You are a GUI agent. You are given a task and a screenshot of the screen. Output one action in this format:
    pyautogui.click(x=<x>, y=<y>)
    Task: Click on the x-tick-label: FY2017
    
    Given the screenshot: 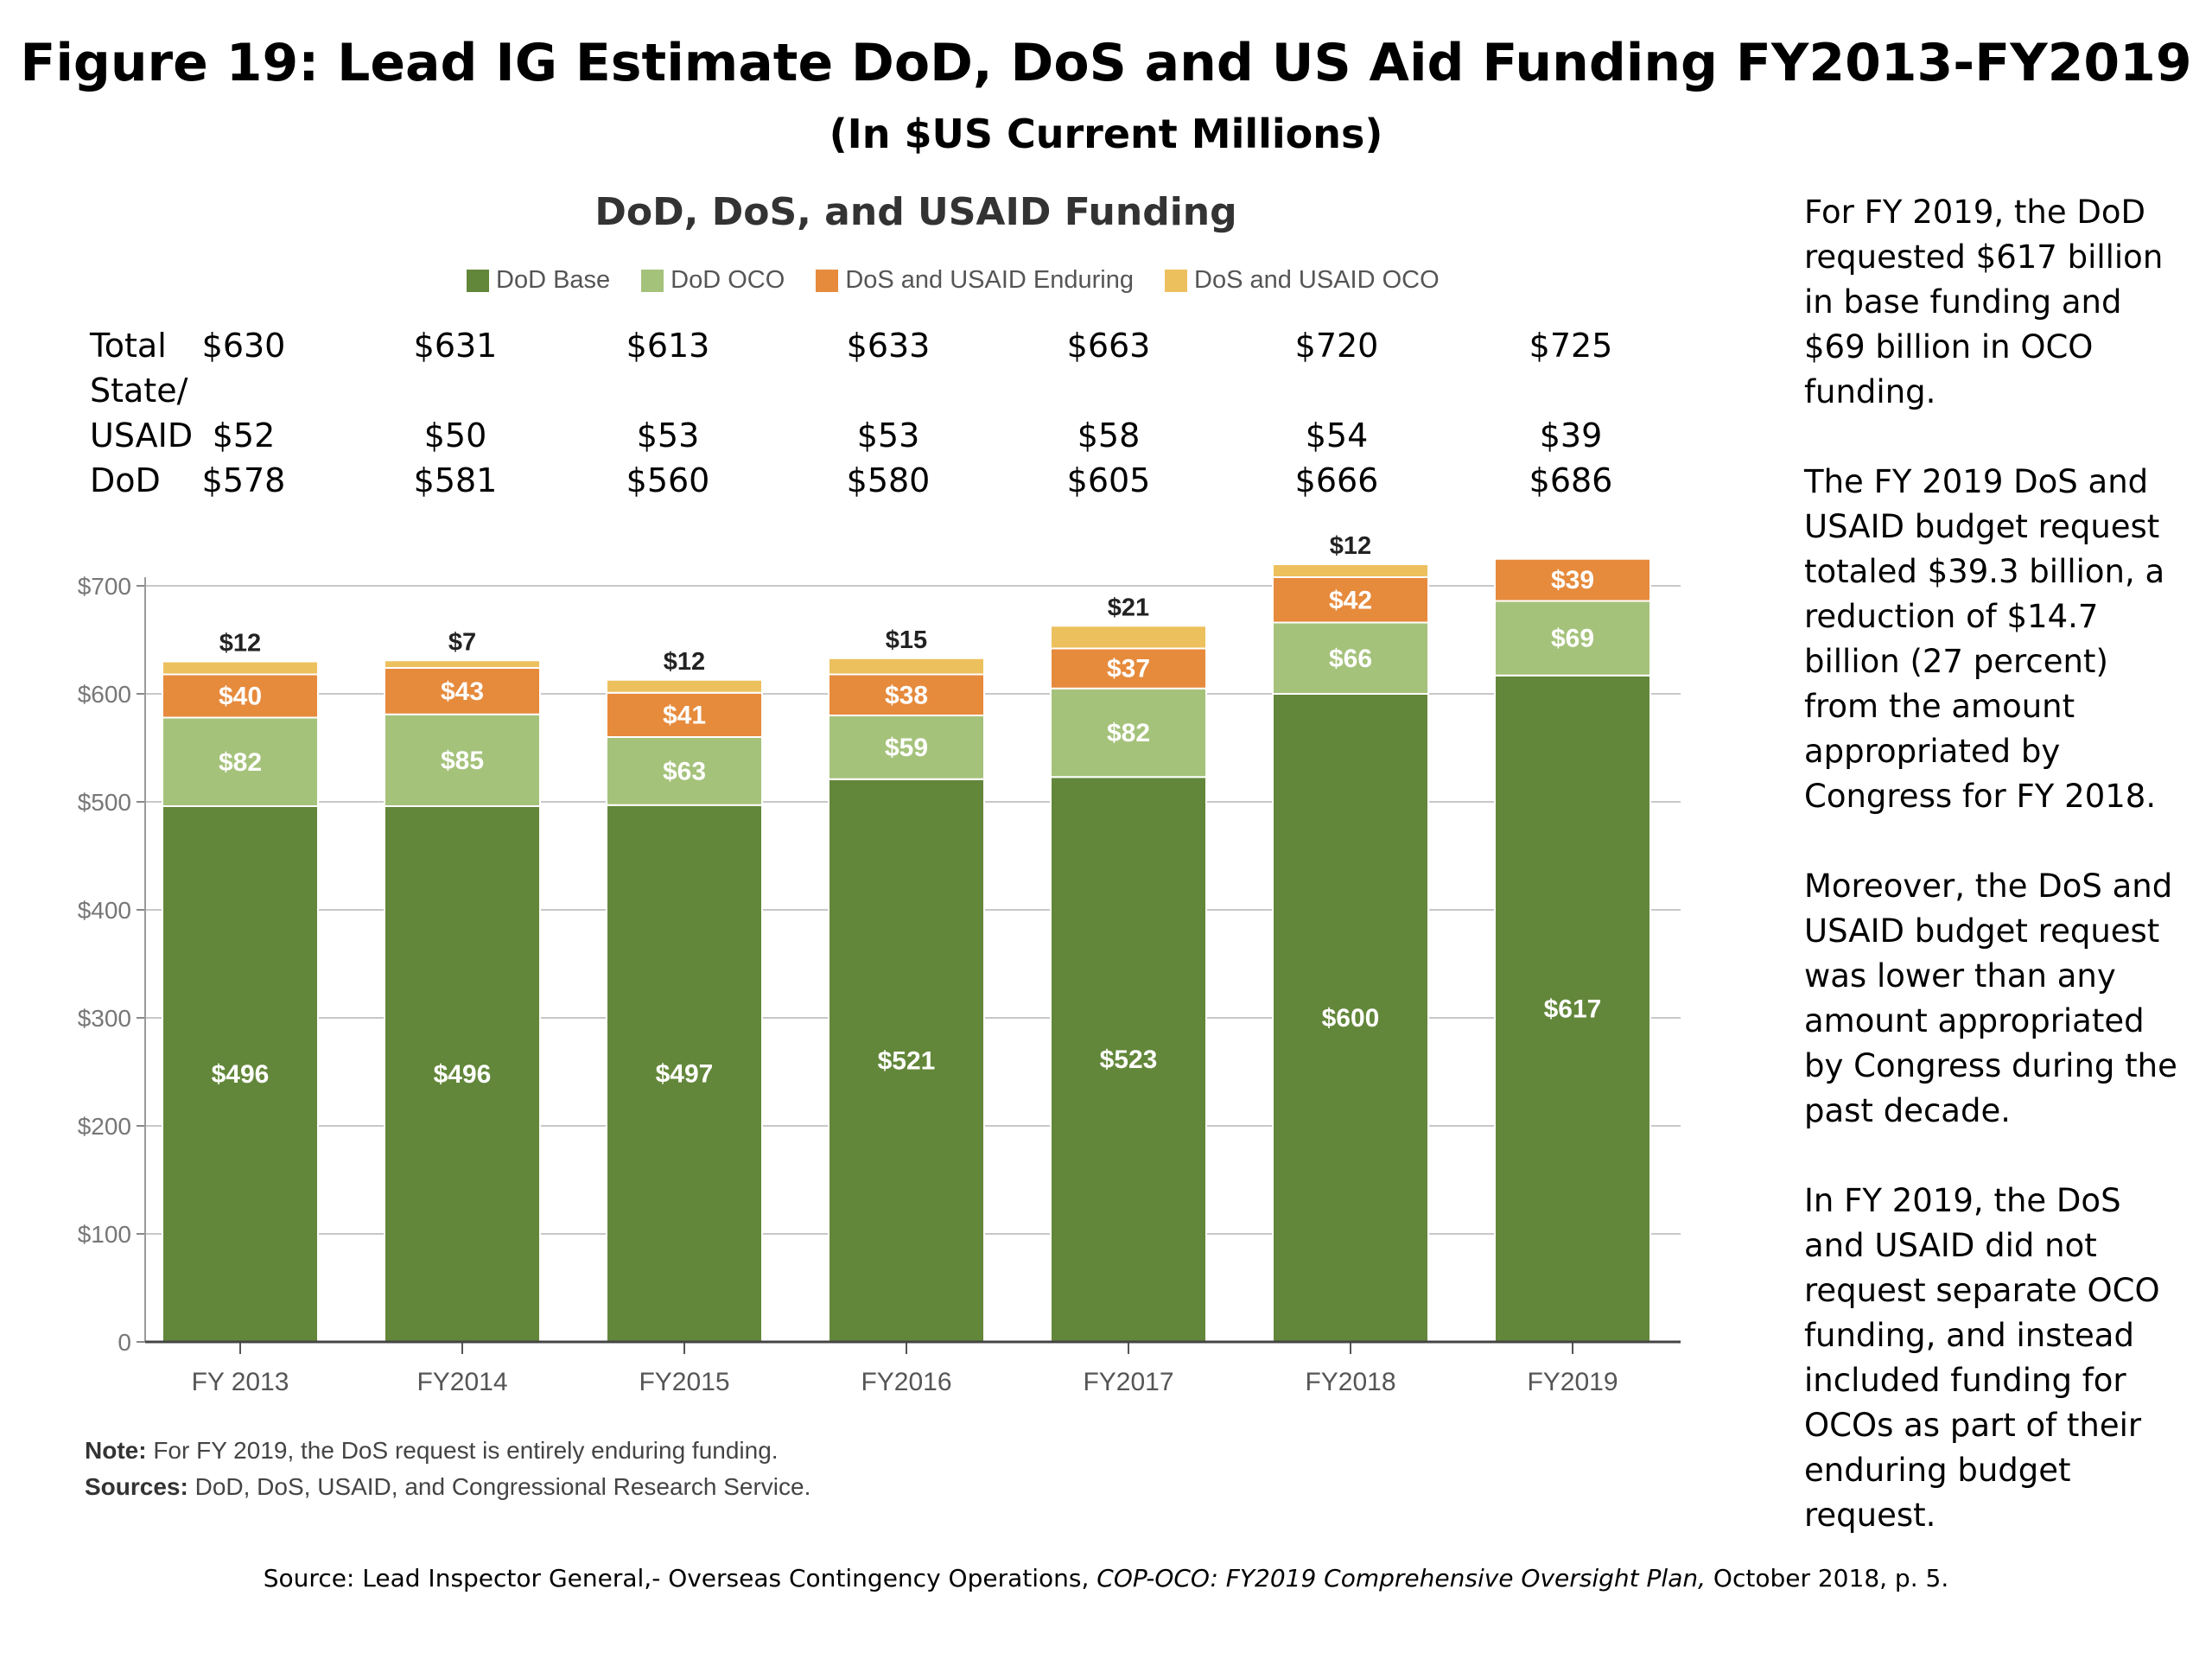 What is the action you would take?
    pyautogui.click(x=1128, y=1382)
    